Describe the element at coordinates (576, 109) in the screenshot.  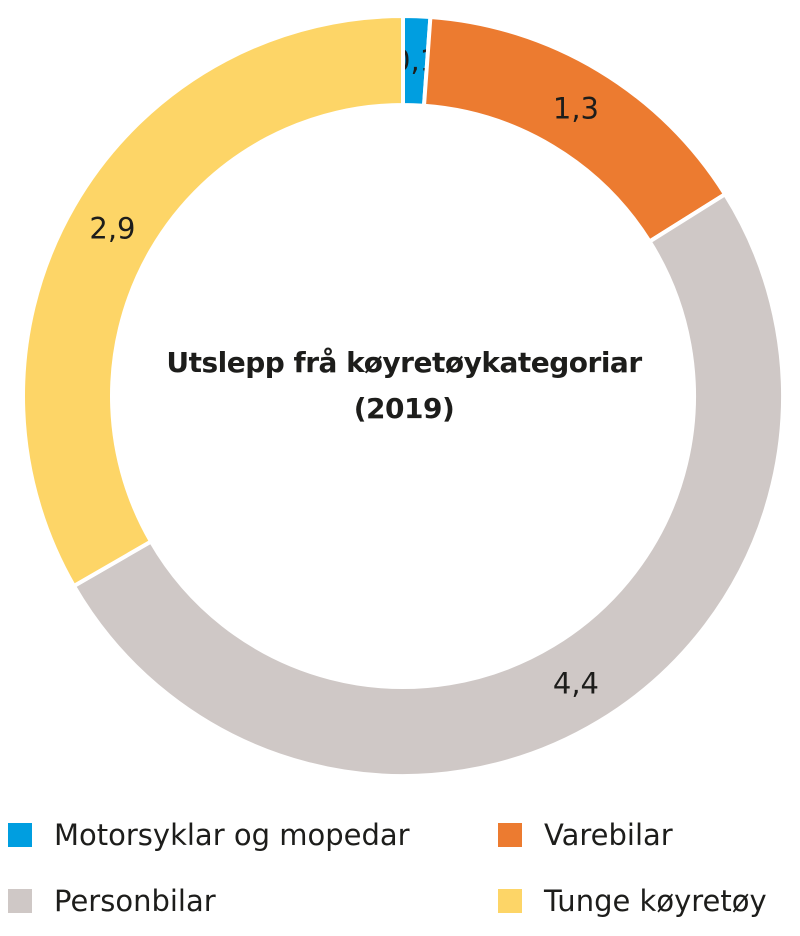
I see `data-label-1: 1,3` at that location.